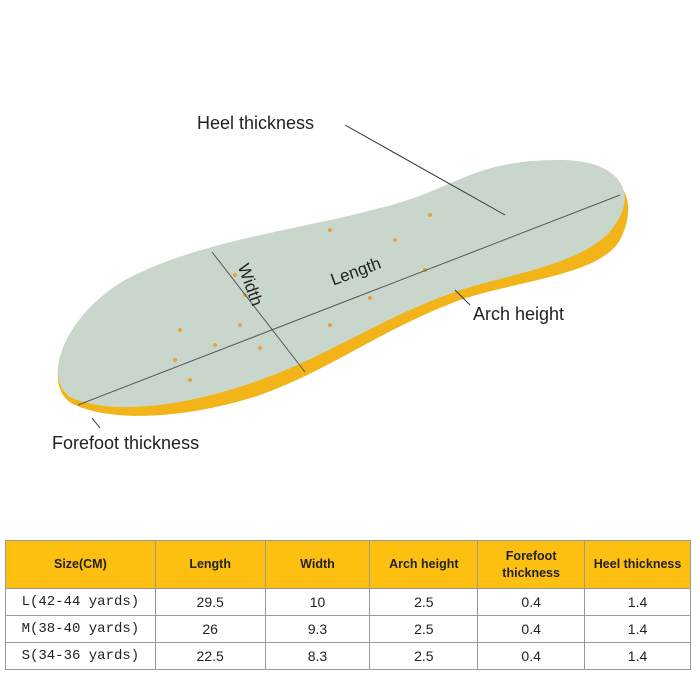  Describe the element at coordinates (80, 564) in the screenshot. I see `header-size: Size(CM)` at that location.